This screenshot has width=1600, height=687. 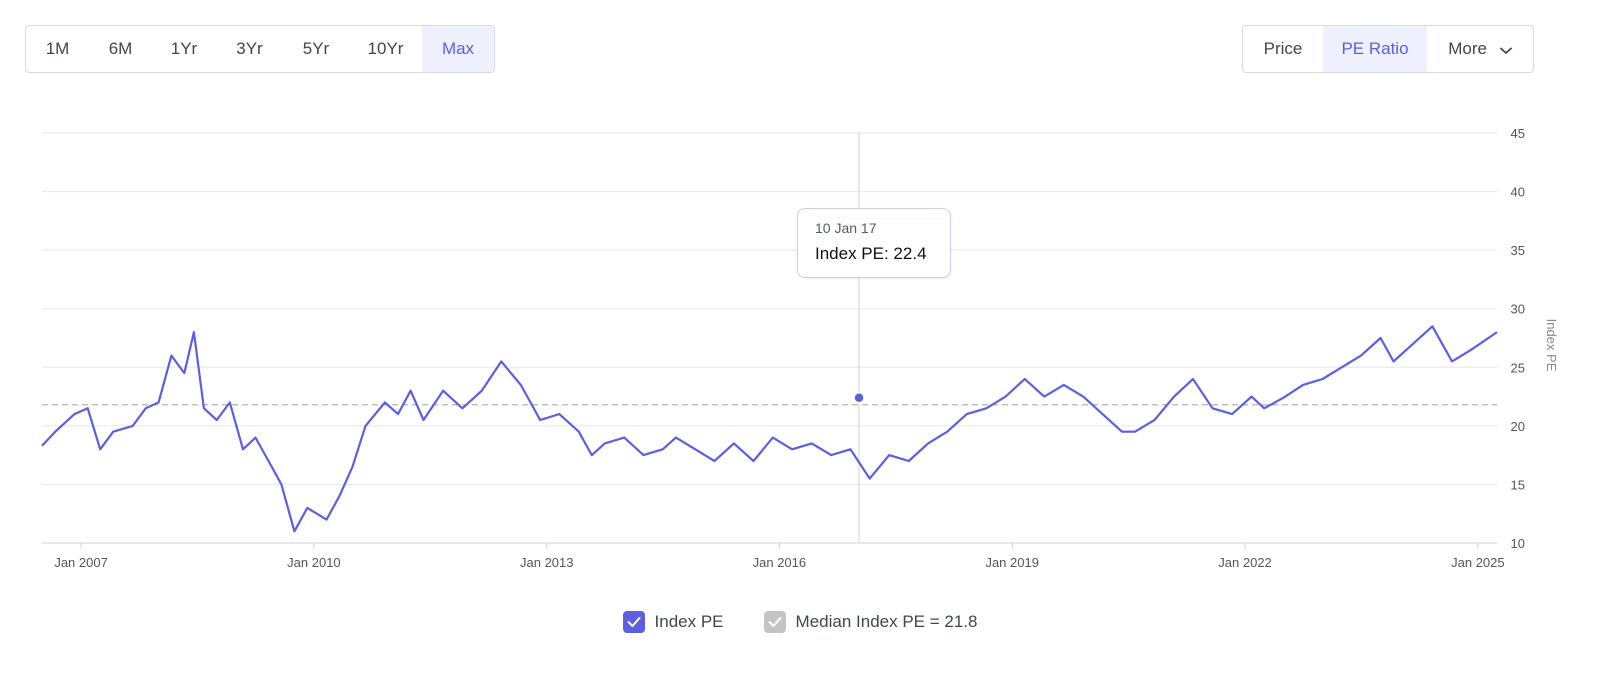 What do you see at coordinates (780, 562) in the screenshot?
I see `x-tick-label: Jan 2016` at bounding box center [780, 562].